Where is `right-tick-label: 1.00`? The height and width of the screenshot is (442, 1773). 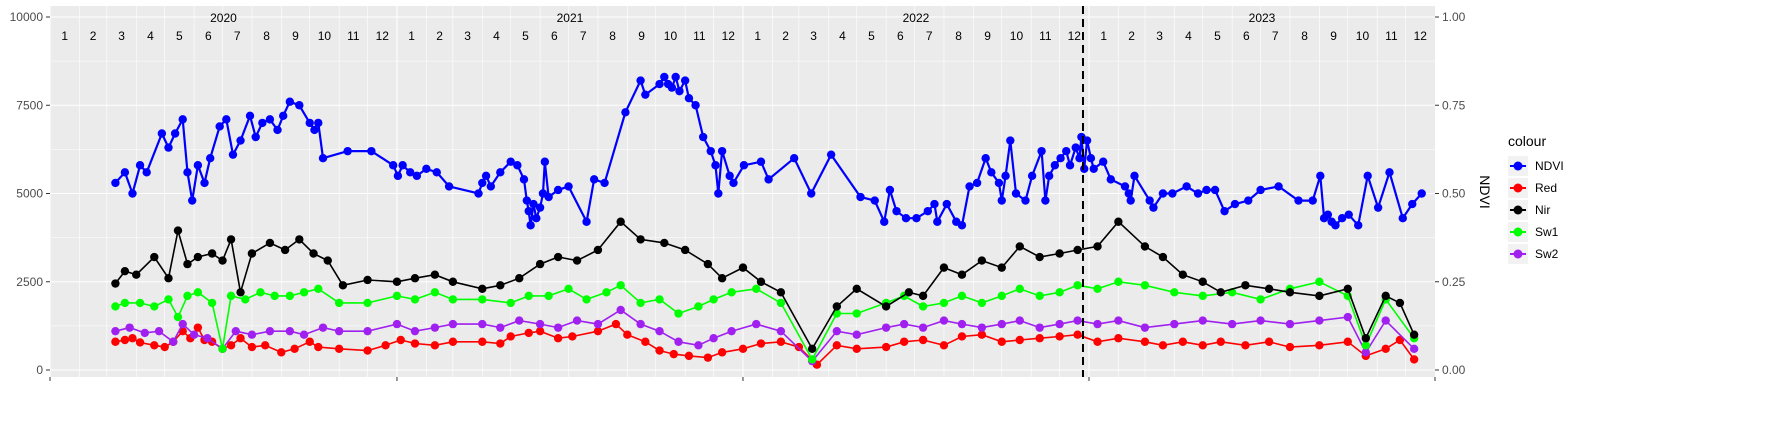
right-tick-label: 1.00 is located at coordinates (1454, 17).